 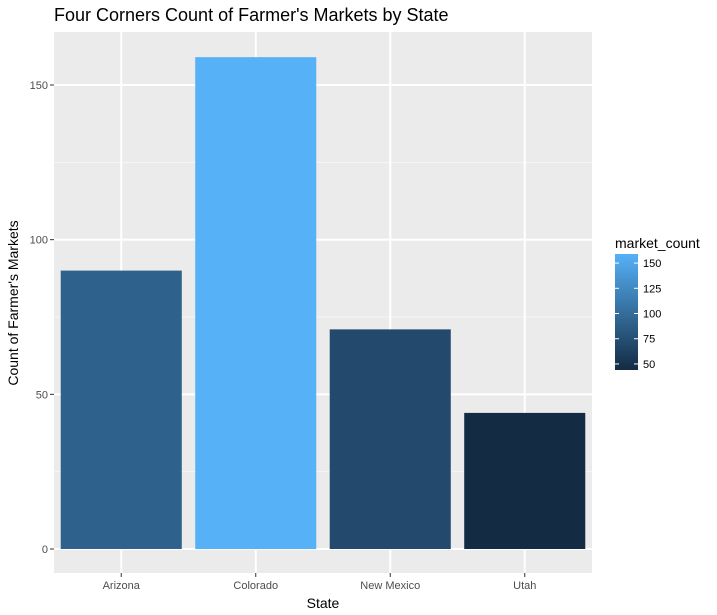 What do you see at coordinates (649, 365) in the screenshot?
I see `legend-tick-label: 50` at bounding box center [649, 365].